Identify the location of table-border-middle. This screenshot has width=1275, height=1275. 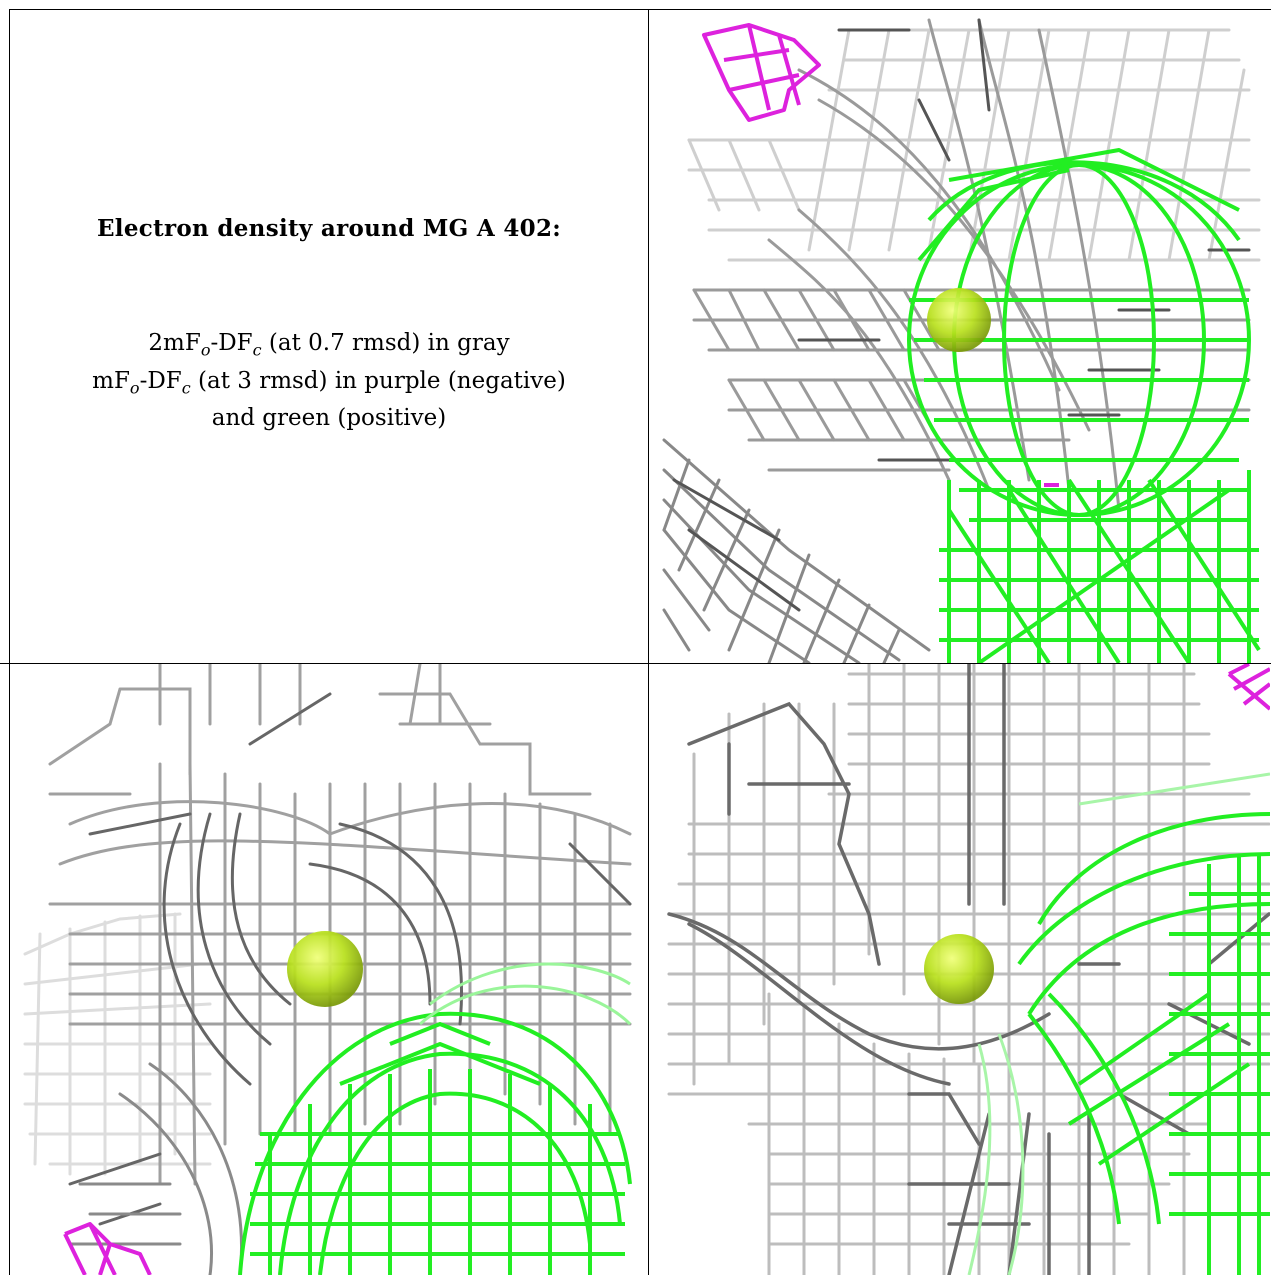
(648, 642).